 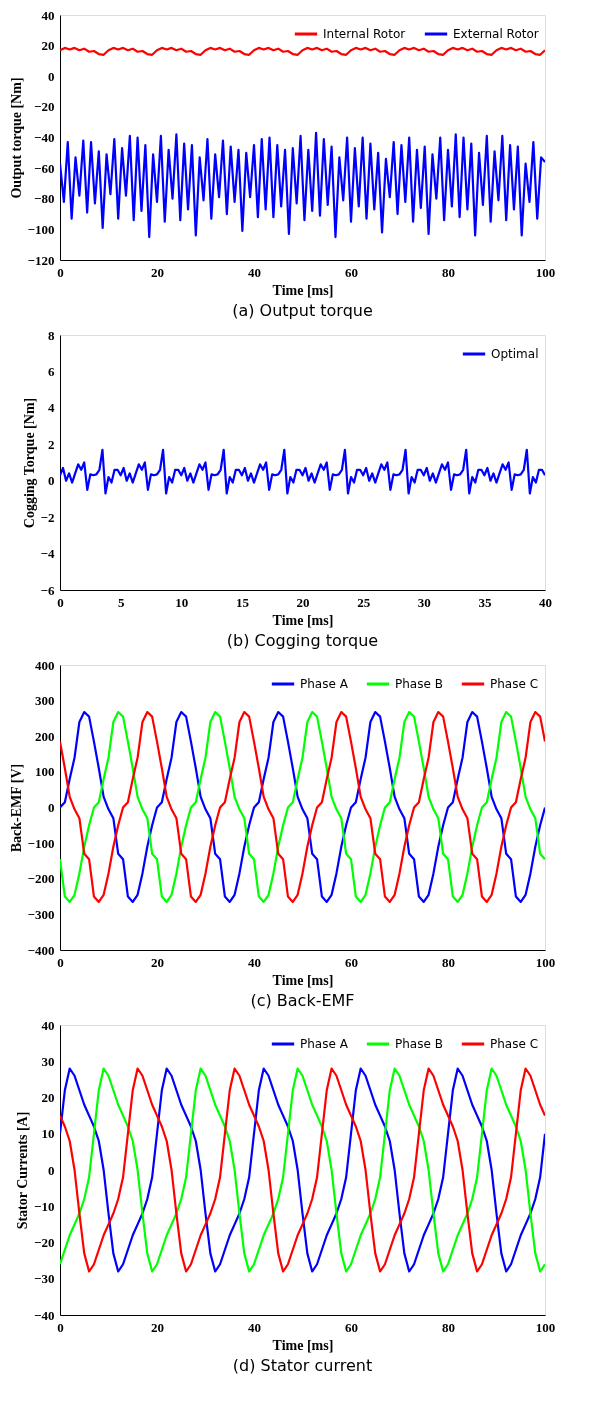 I want to click on y-tick-label: −4, so click(x=47, y=554).